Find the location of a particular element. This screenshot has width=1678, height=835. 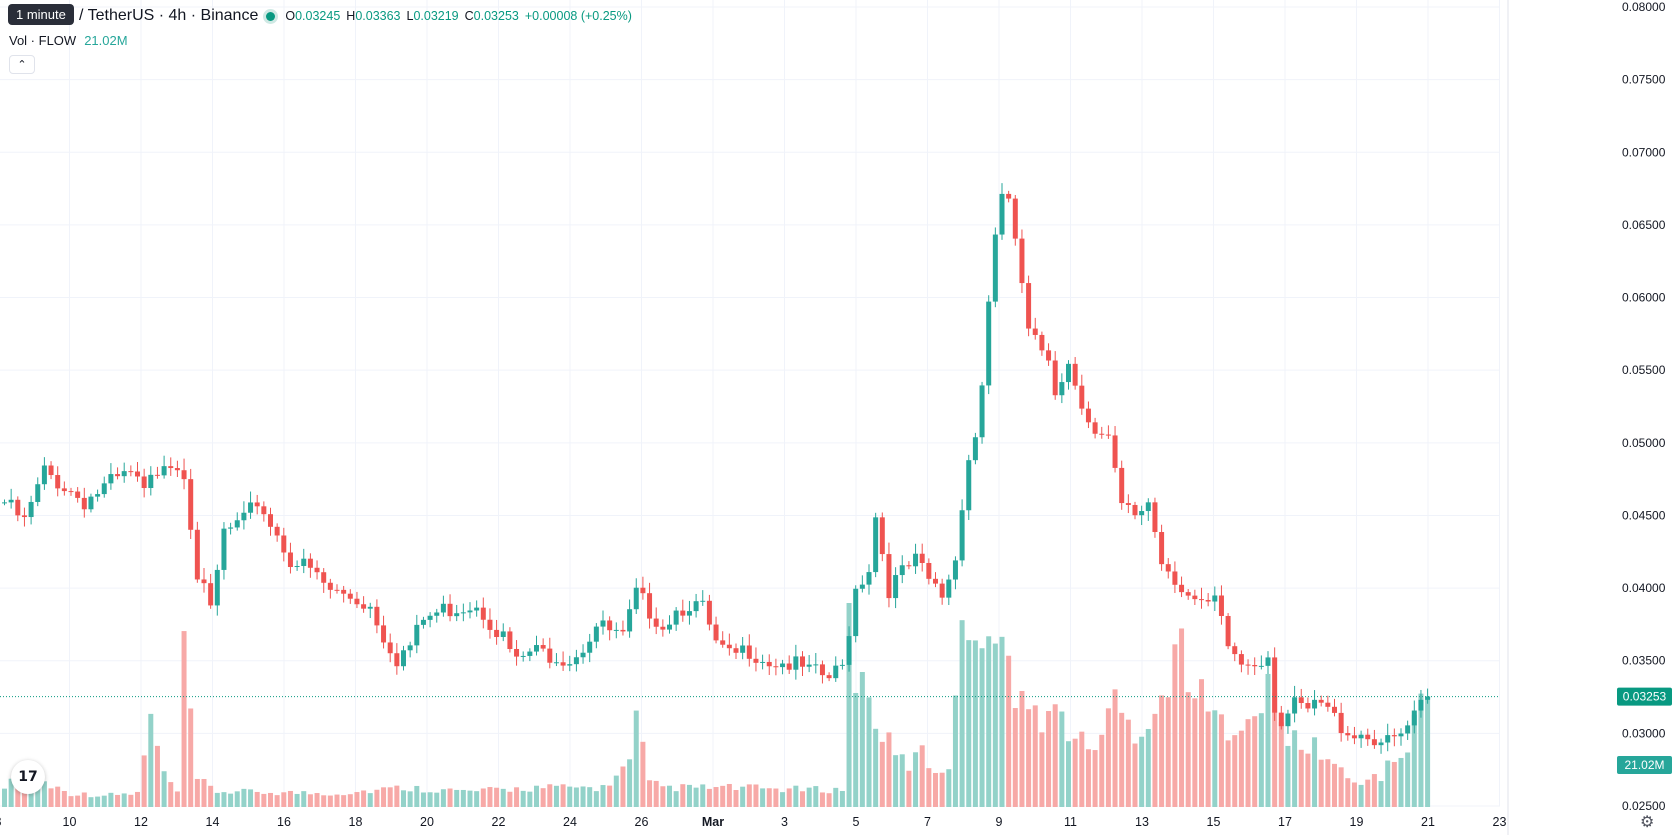

volume-title: Vol · FLOW is located at coordinates (43, 40).